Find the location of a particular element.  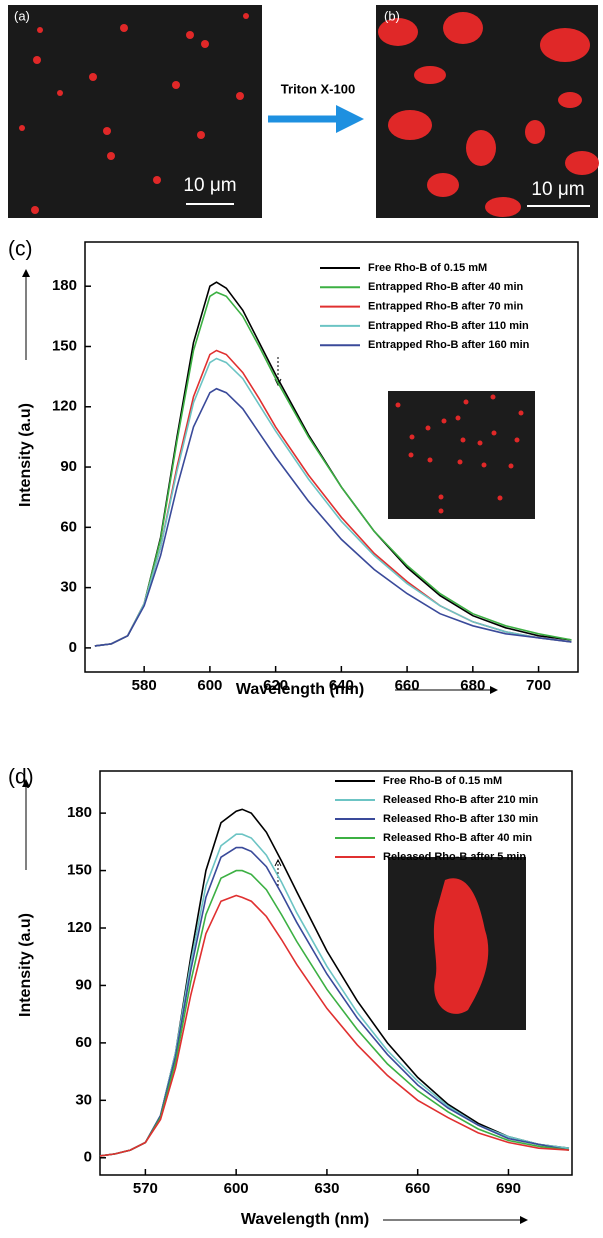

legend-label: Released Rho-B after 40 min is located at coordinates (457, 838).